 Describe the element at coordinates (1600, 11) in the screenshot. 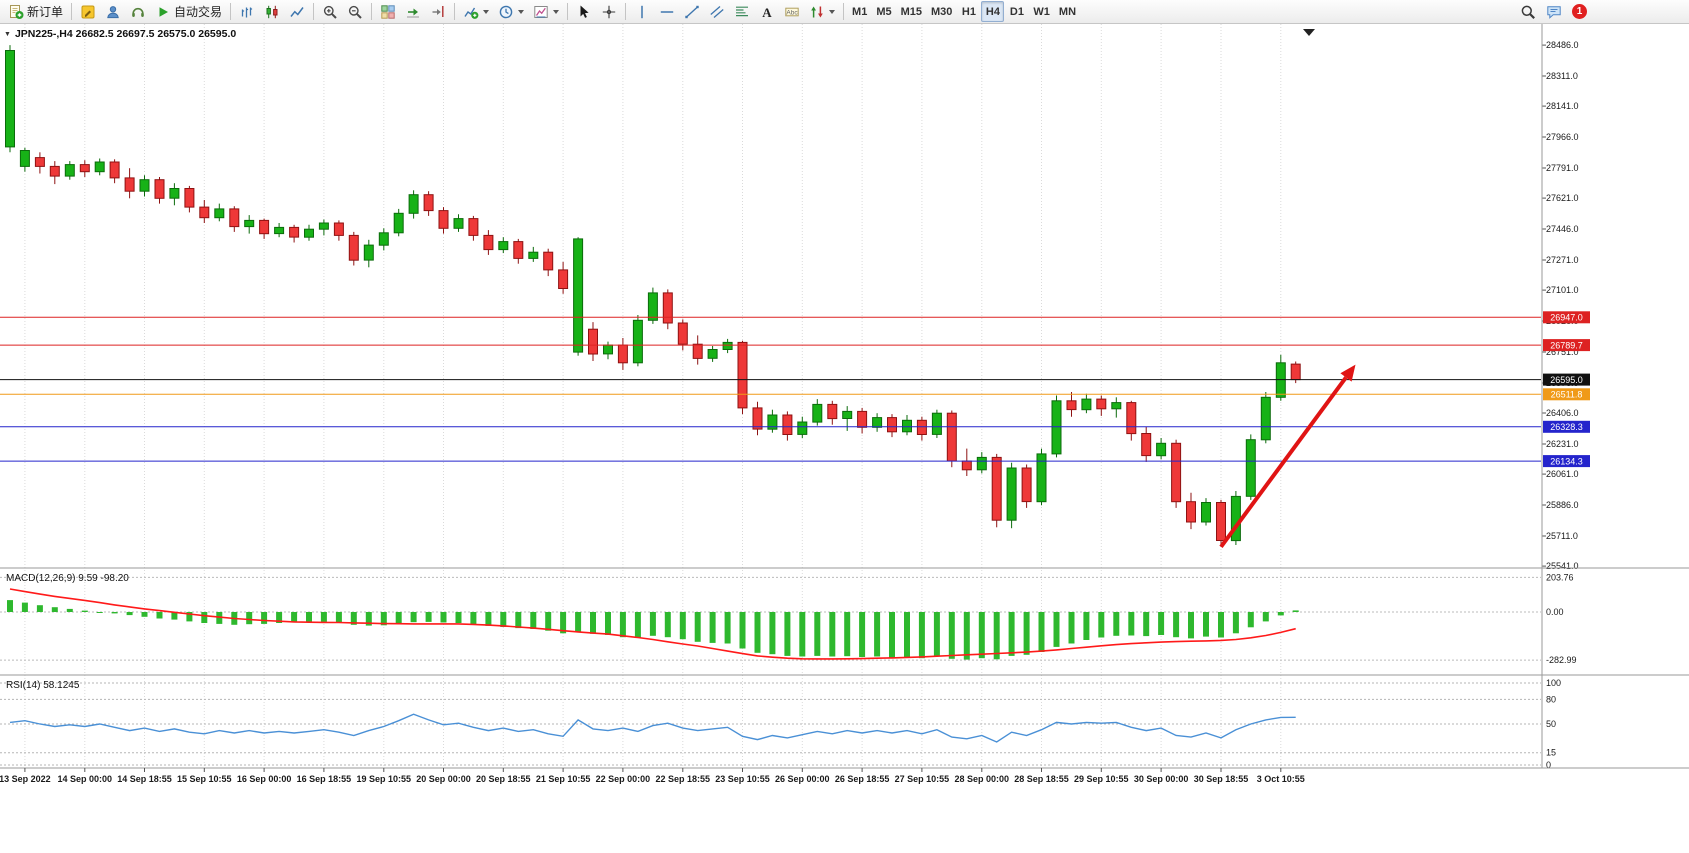

I see `toolbar-right: 1` at that location.